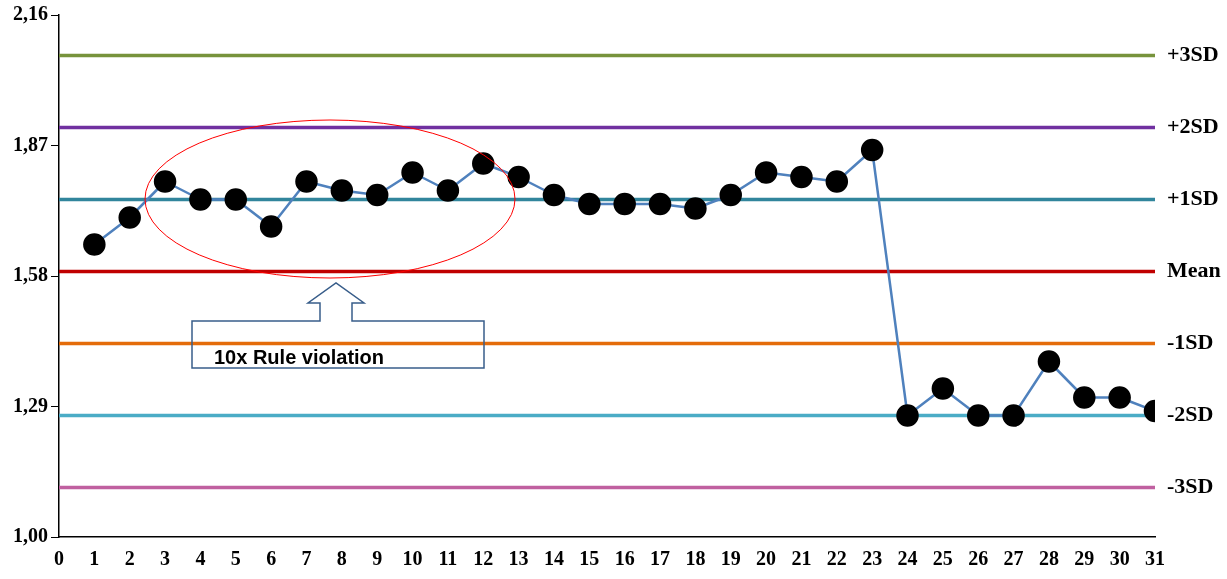  Describe the element at coordinates (766, 558) in the screenshot. I see `x-tick-label: 20` at that location.